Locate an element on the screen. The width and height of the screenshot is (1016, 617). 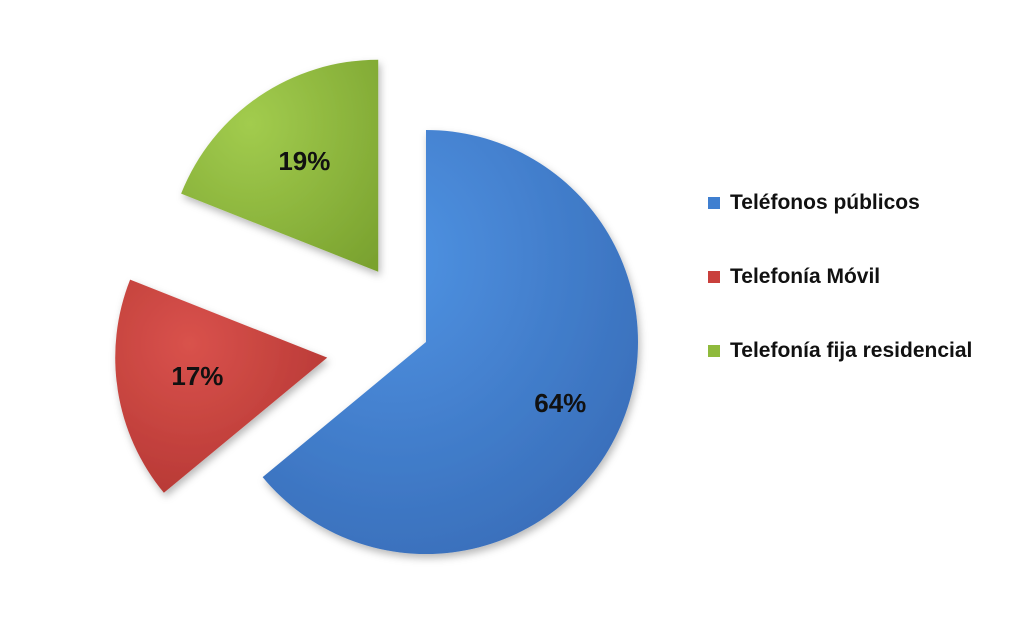
data-label-telefonia-fija-residencial: 19% is located at coordinates (304, 161).